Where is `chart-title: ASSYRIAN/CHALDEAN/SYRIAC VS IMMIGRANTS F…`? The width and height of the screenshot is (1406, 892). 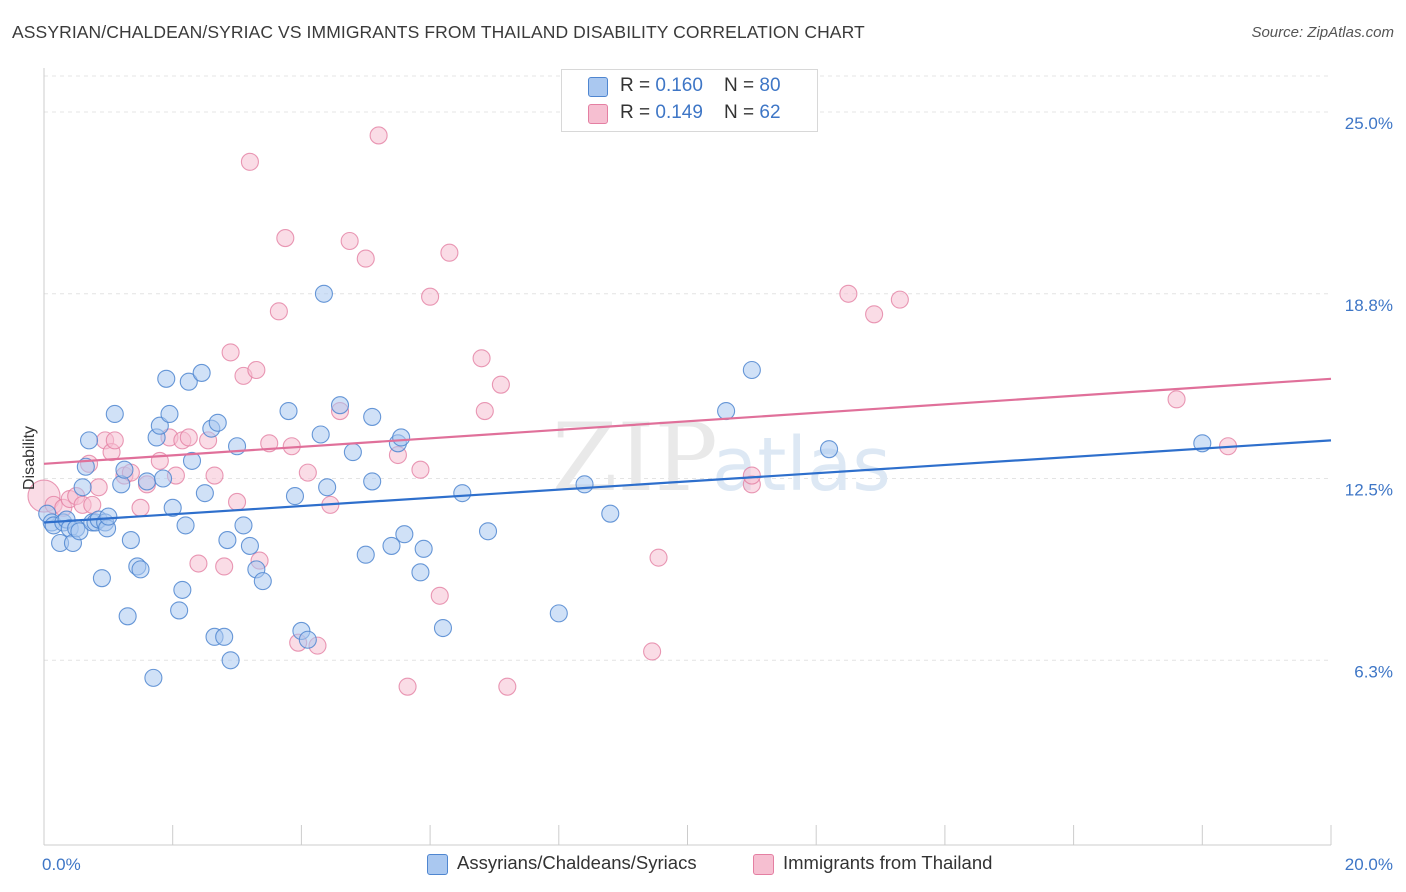 chart-title: ASSYRIAN/CHALDEAN/SYRIAC VS IMMIGRANTS F… is located at coordinates (438, 32).